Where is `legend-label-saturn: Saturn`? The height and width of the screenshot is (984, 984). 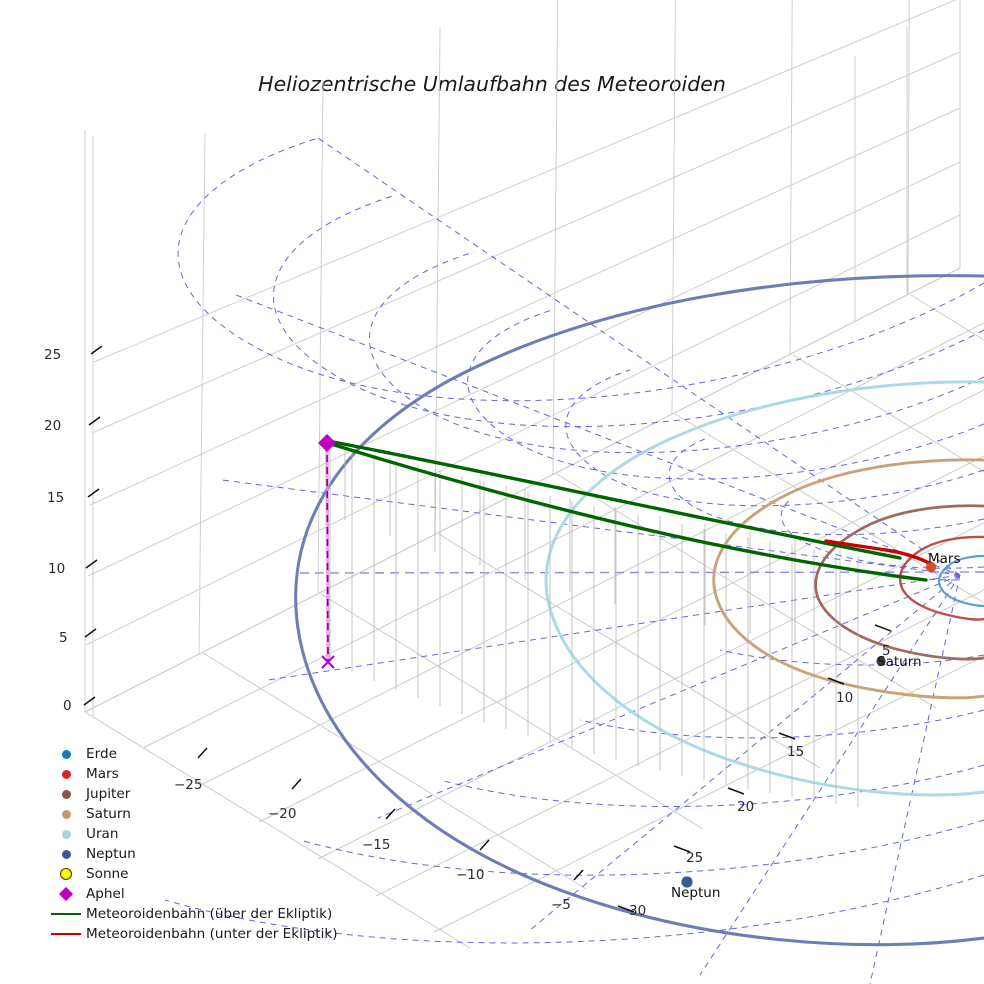
legend-label-saturn: Saturn is located at coordinates (108, 814).